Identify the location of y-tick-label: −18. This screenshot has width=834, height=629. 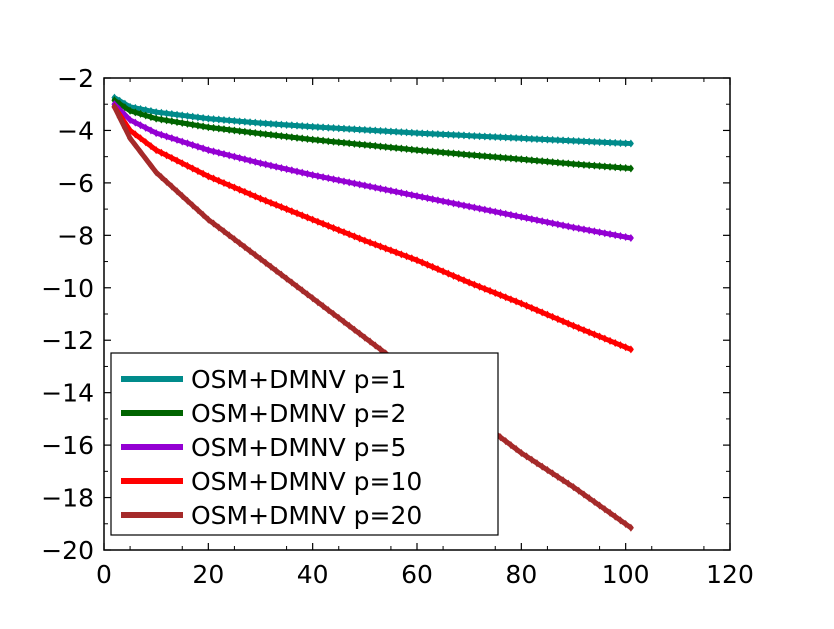
(67, 498).